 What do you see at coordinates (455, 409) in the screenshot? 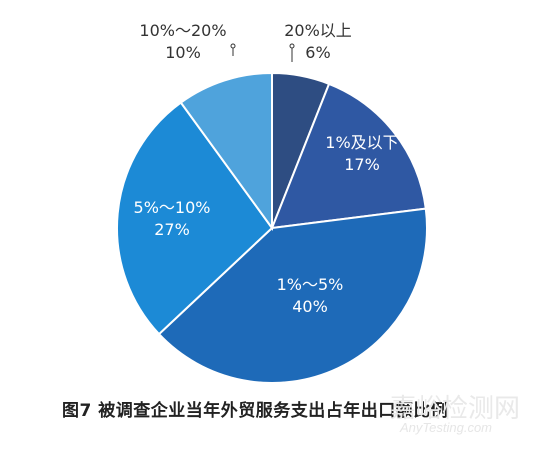
I see `watermark-cn: 嘉峪检测网` at bounding box center [455, 409].